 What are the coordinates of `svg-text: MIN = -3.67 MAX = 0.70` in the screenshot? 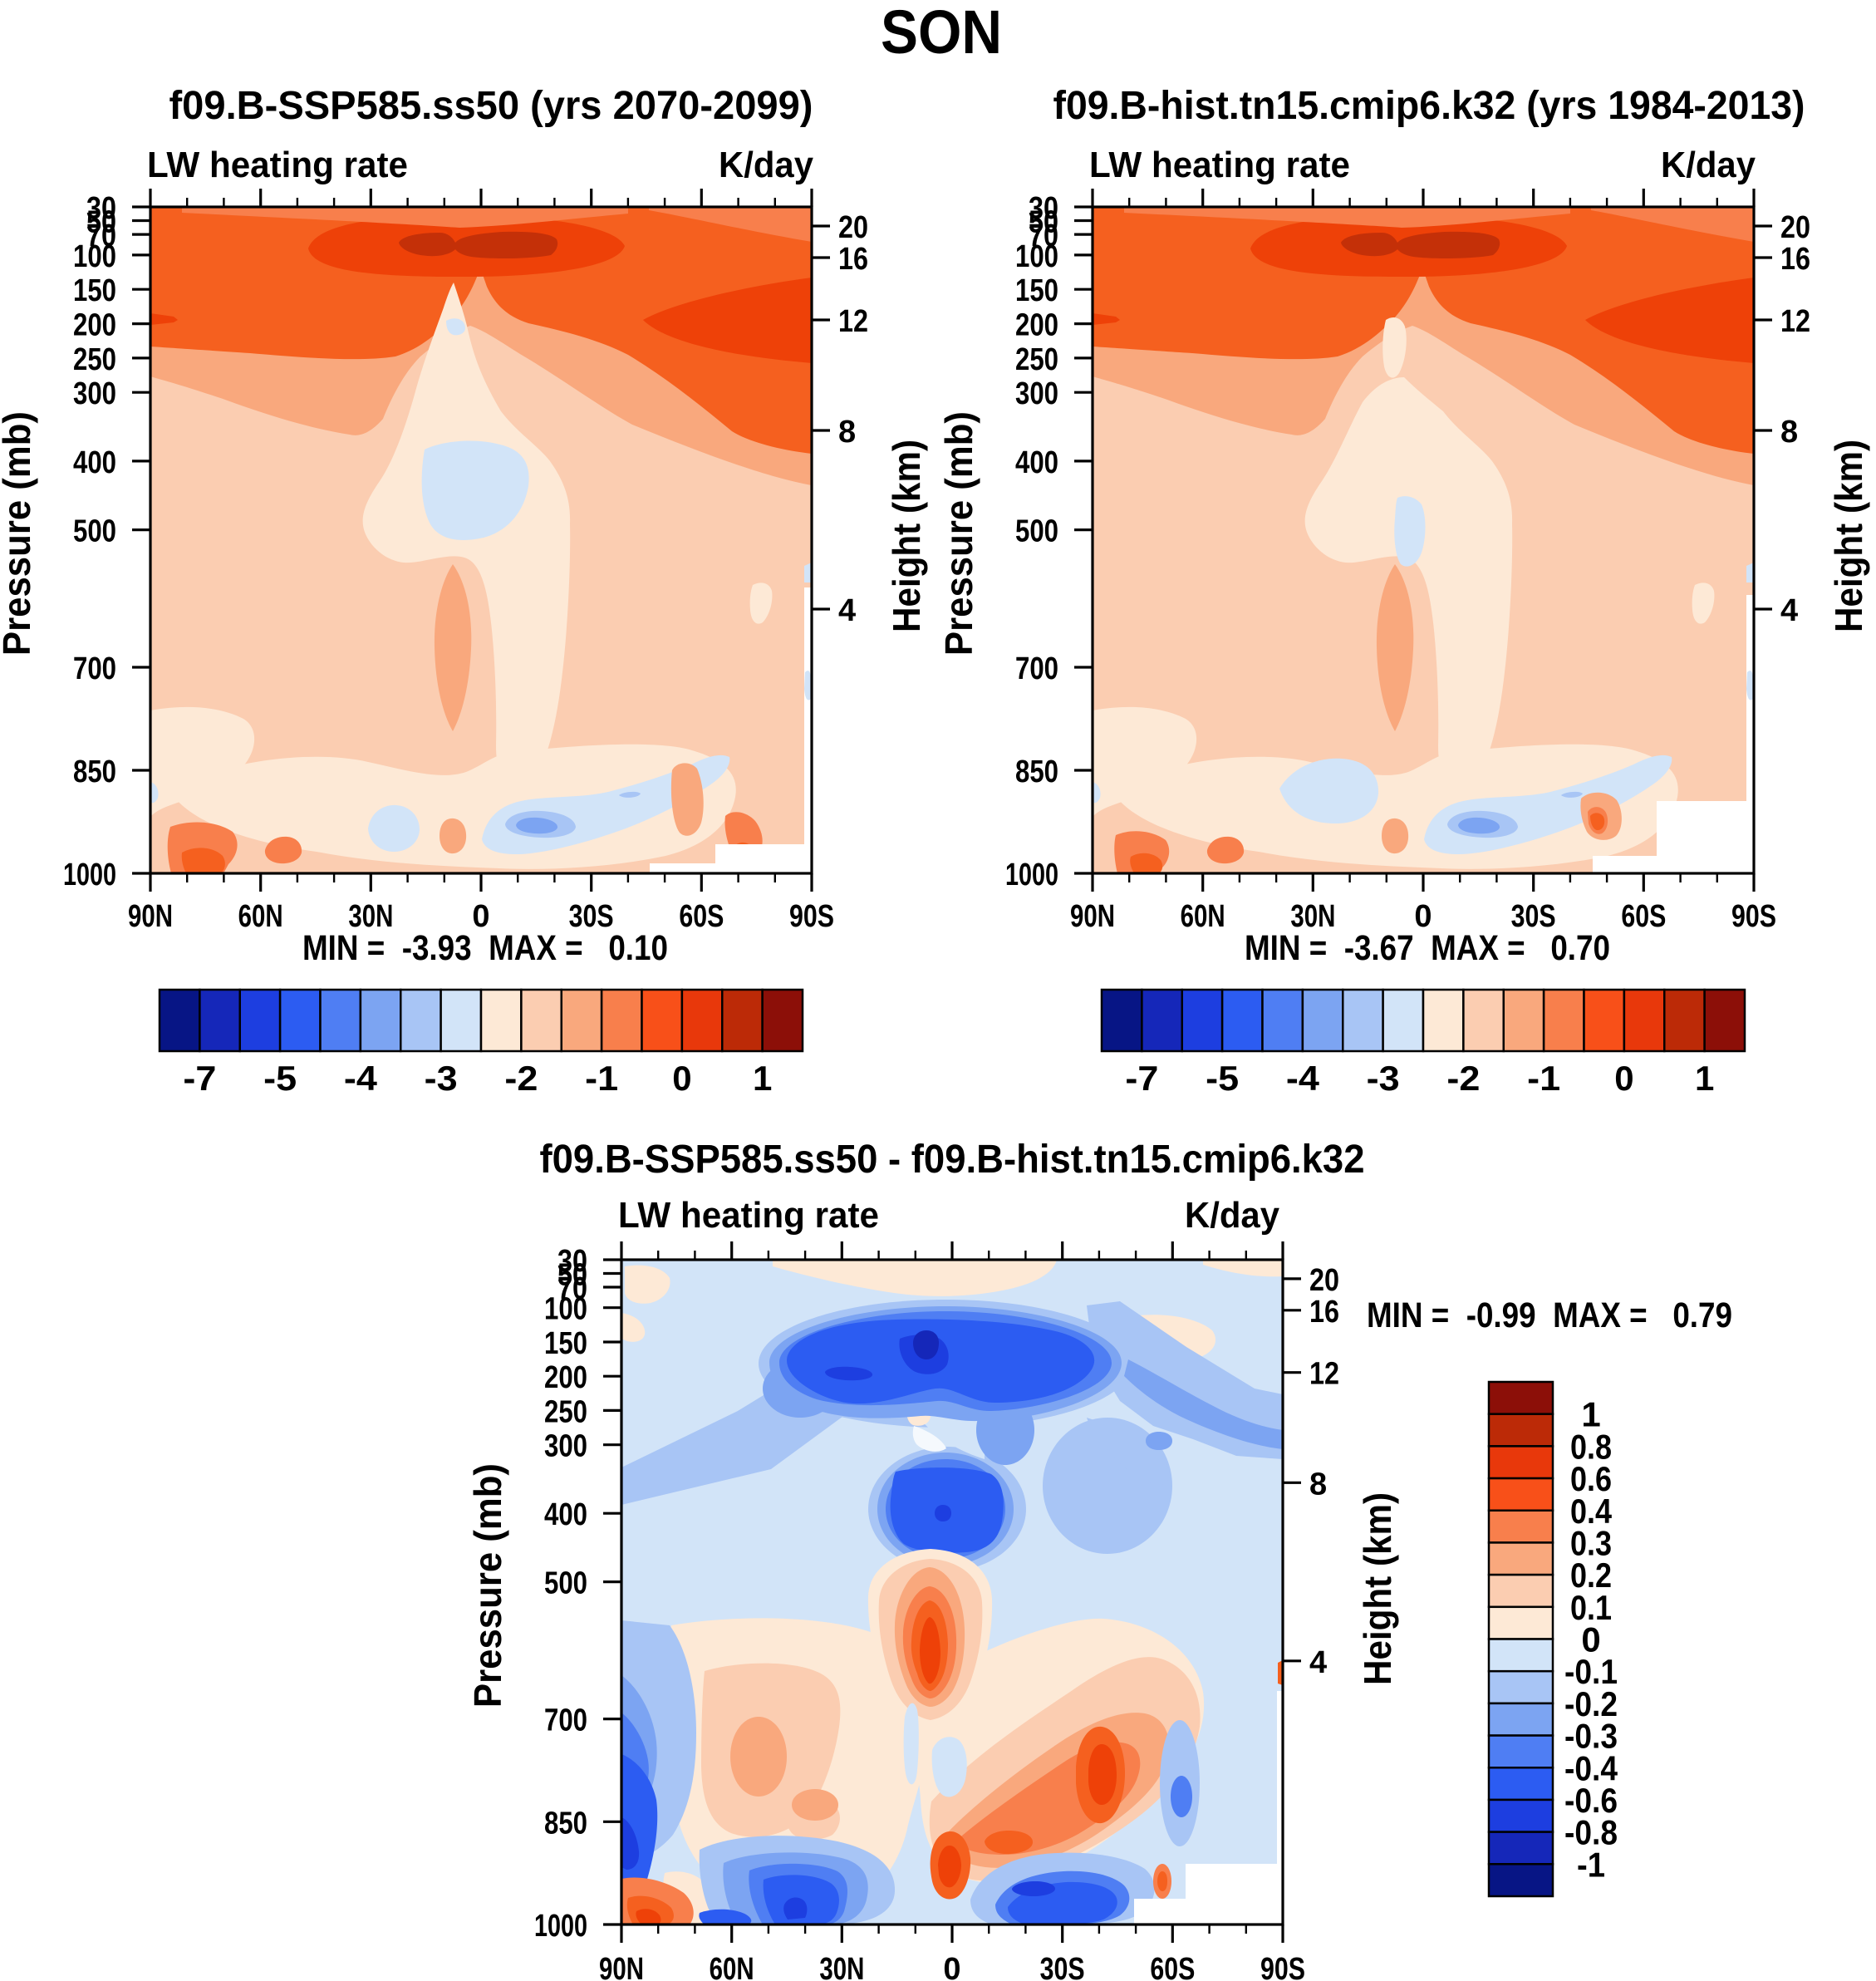 It's located at (1427, 948).